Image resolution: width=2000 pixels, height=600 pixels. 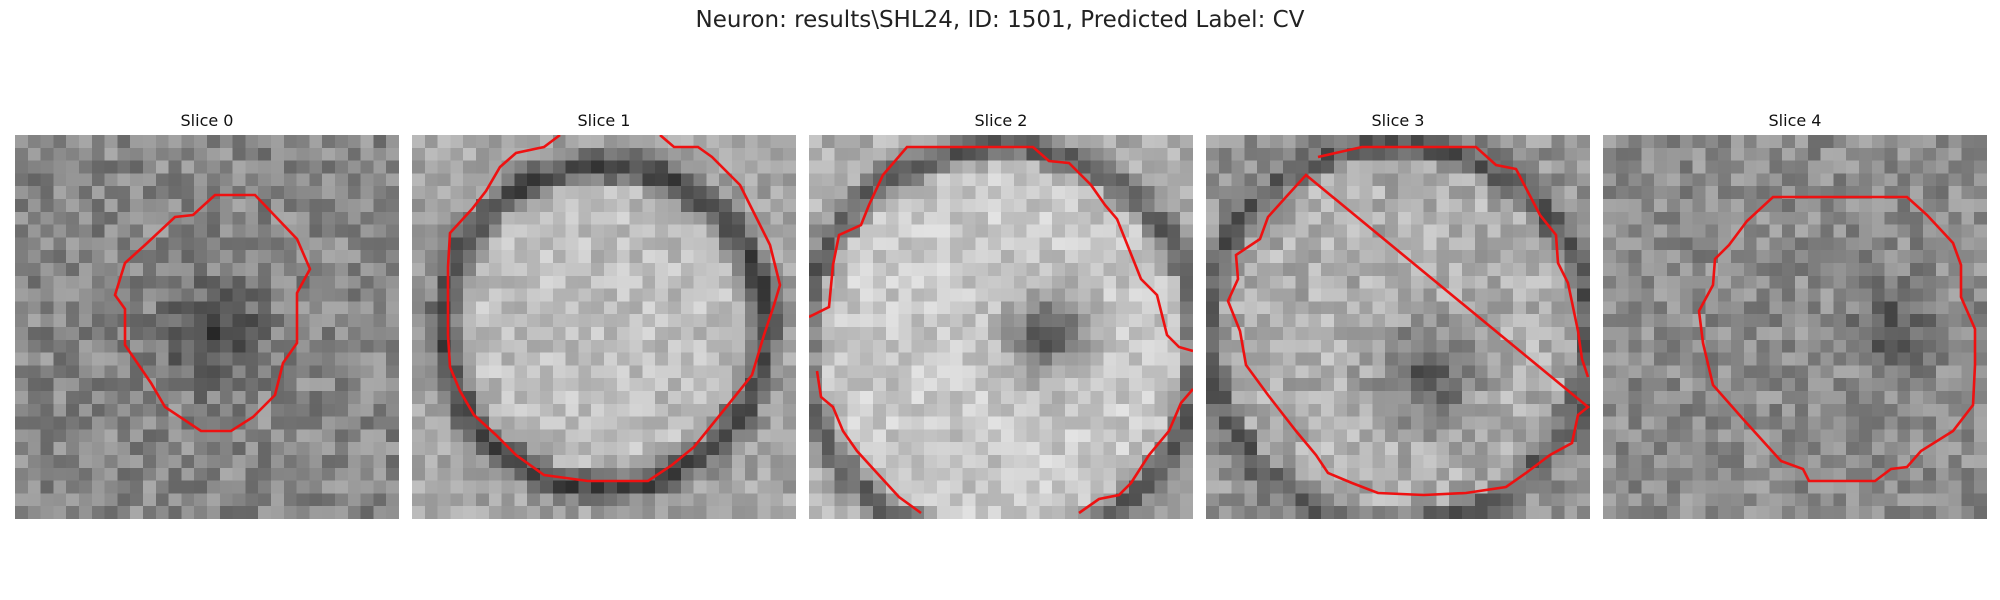 What do you see at coordinates (604, 120) in the screenshot?
I see `slice-title: Slice 1` at bounding box center [604, 120].